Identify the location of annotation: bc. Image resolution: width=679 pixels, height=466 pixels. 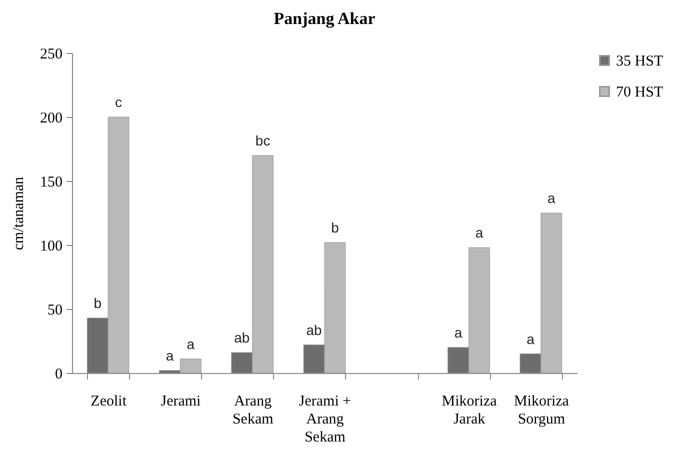
(262, 140).